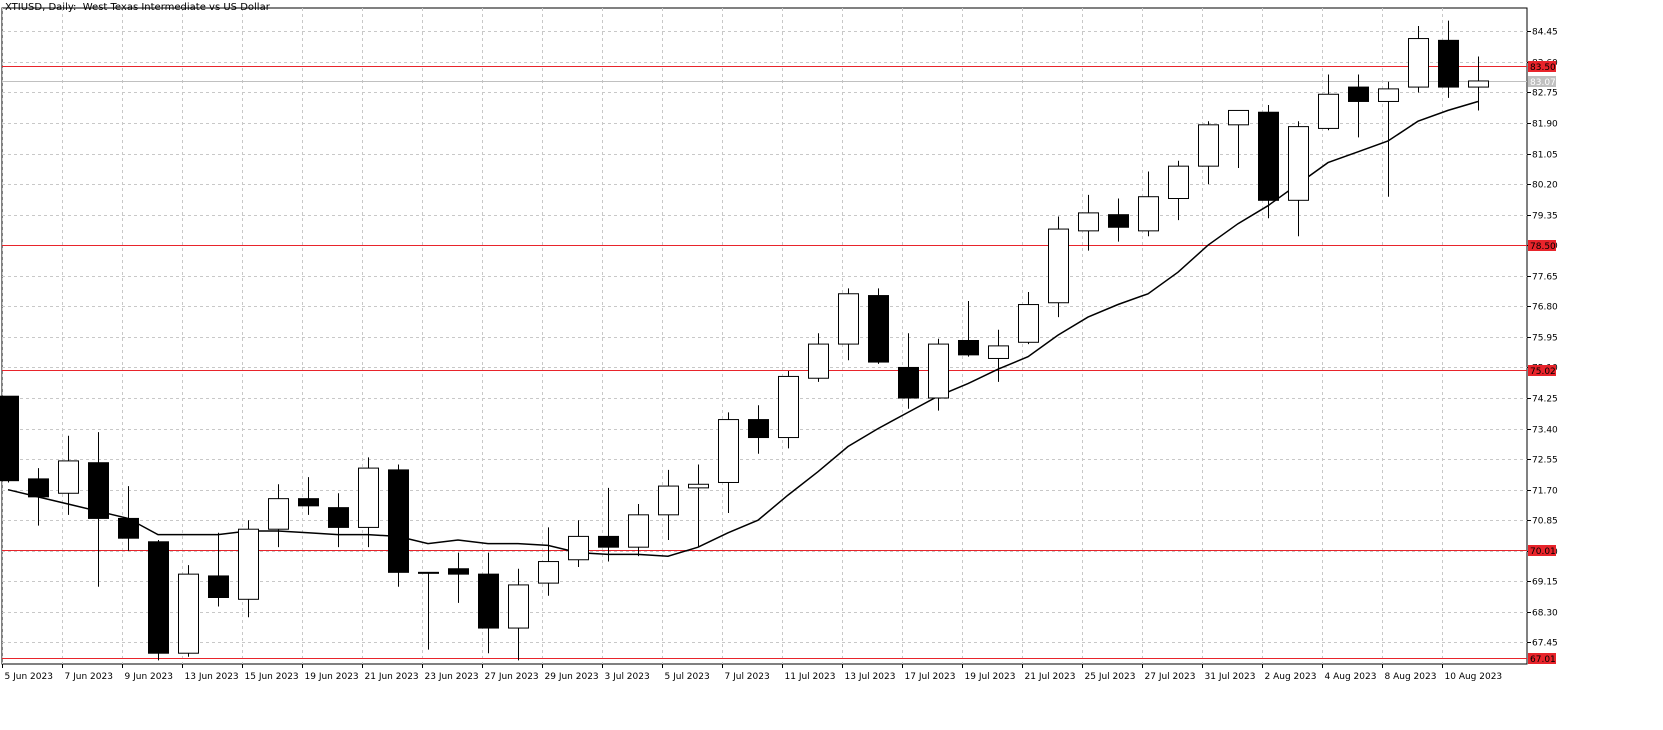 This screenshot has width=1663, height=730. What do you see at coordinates (1291, 677) in the screenshot?
I see `x-tick-label: 2 Aug 2023` at bounding box center [1291, 677].